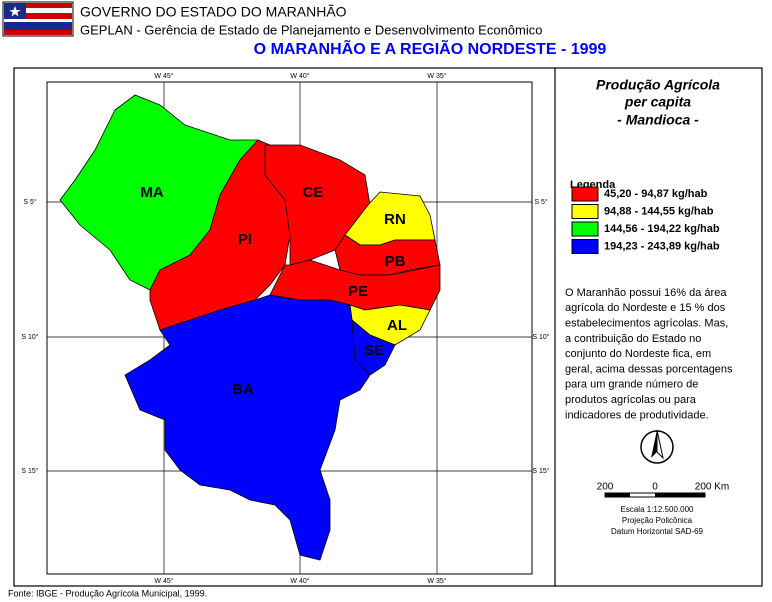  I want to click on scale-note: Escala 1:12.500.000, so click(657, 509).